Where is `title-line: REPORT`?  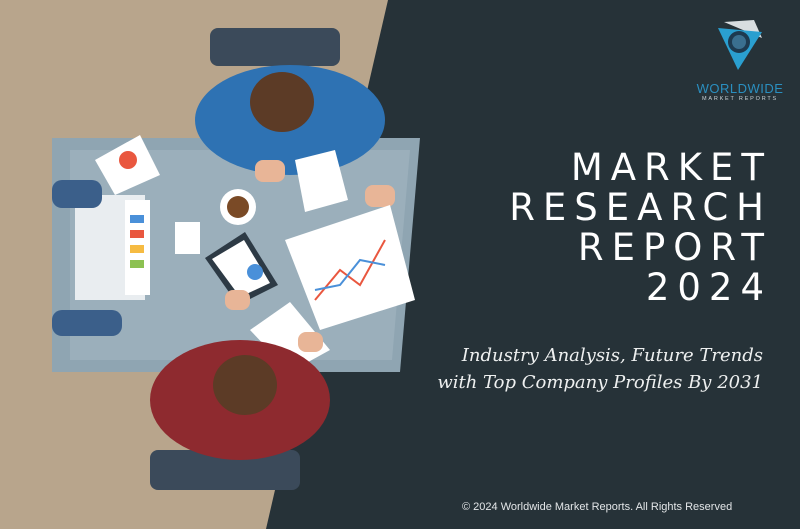 title-line: REPORT is located at coordinates (674, 247).